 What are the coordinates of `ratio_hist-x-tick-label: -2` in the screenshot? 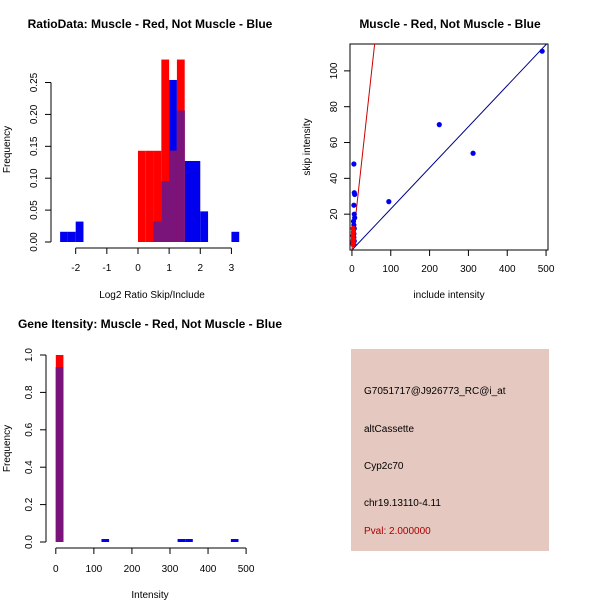 It's located at (75, 268).